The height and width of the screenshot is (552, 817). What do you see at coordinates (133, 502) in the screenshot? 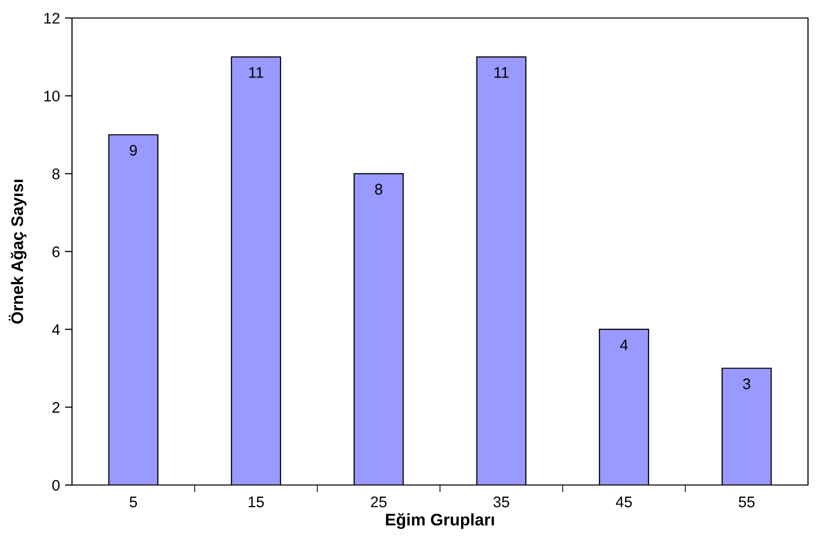
I see `x-tick-label: 5` at bounding box center [133, 502].